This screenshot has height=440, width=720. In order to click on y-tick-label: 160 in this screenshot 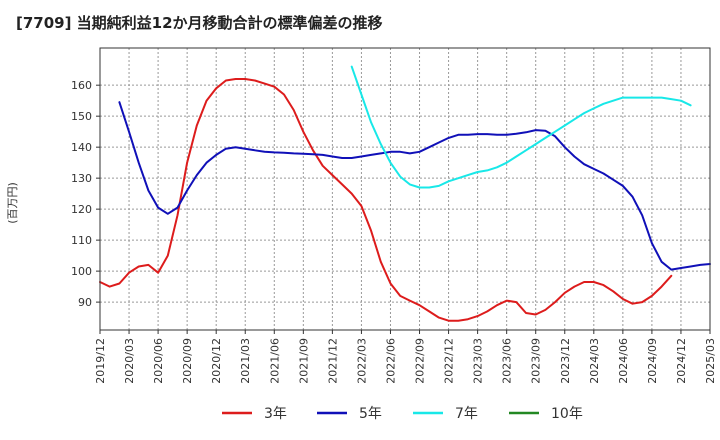, I will do `click(81, 85)`.